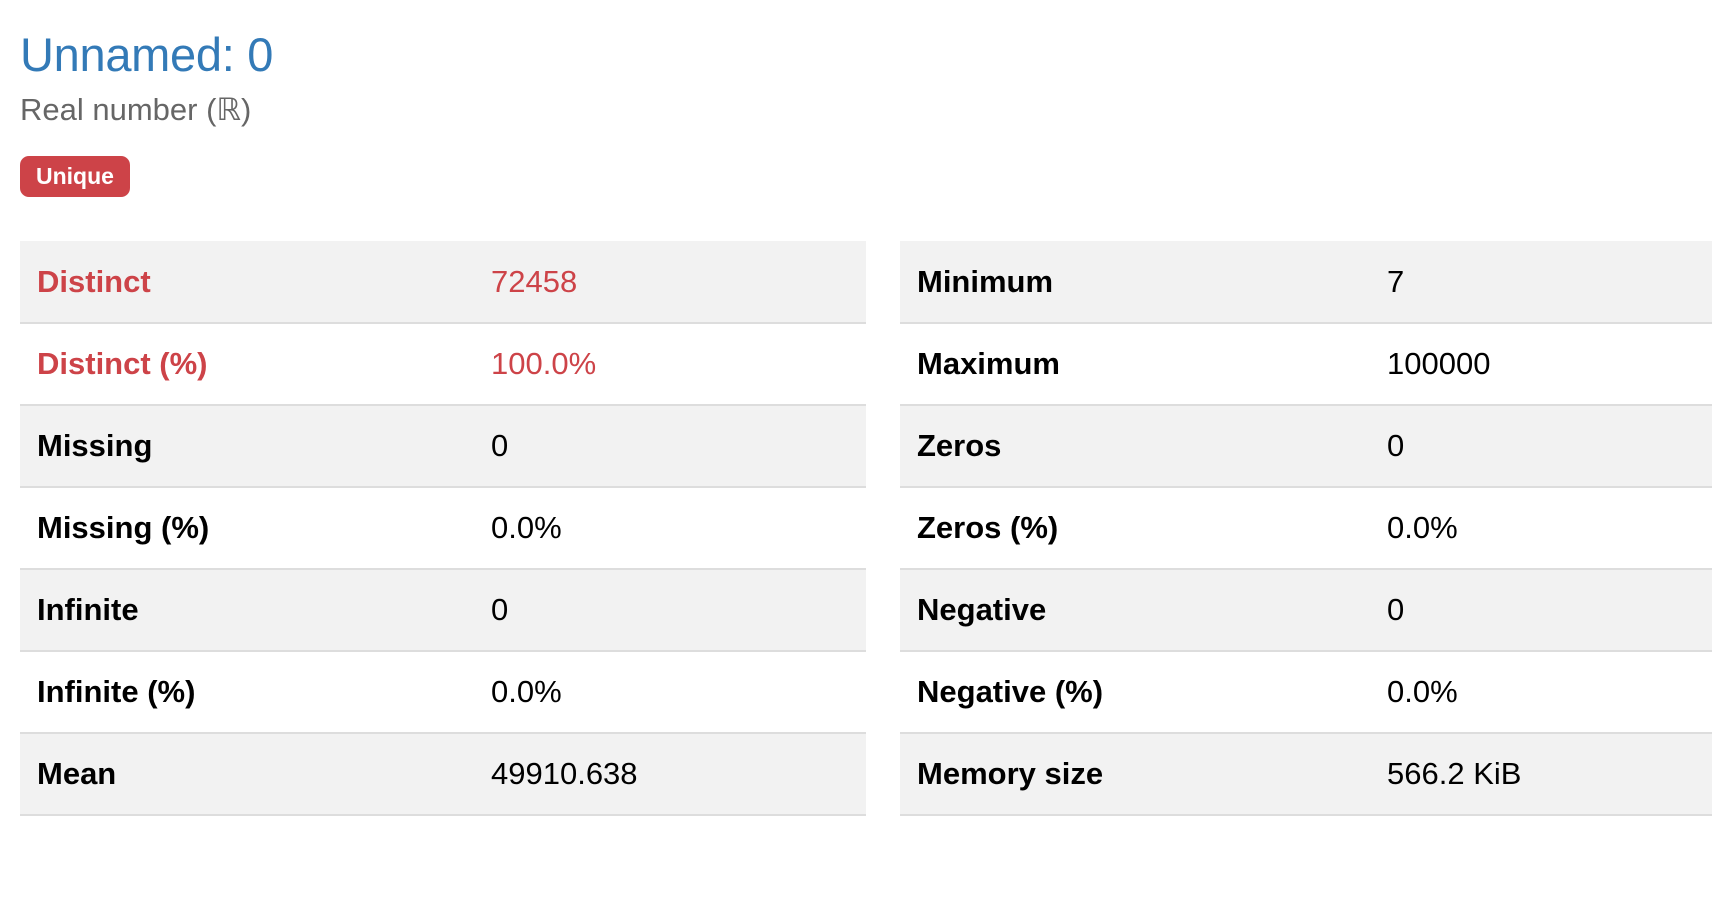 The width and height of the screenshot is (1712, 904). What do you see at coordinates (1135, 692) in the screenshot?
I see `stat-label: Negative (%)` at bounding box center [1135, 692].